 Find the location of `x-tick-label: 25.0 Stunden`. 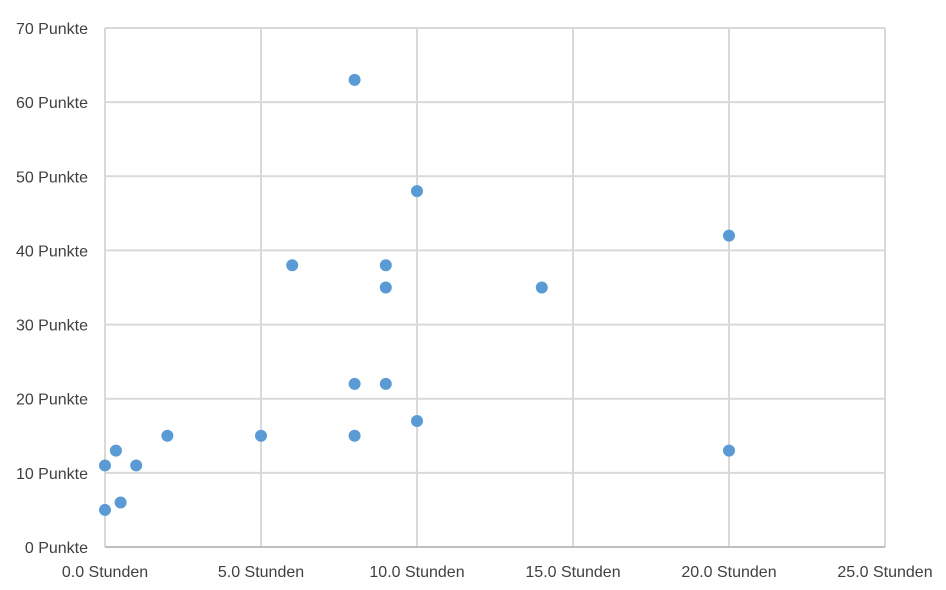

x-tick-label: 25.0 Stunden is located at coordinates (884, 572).